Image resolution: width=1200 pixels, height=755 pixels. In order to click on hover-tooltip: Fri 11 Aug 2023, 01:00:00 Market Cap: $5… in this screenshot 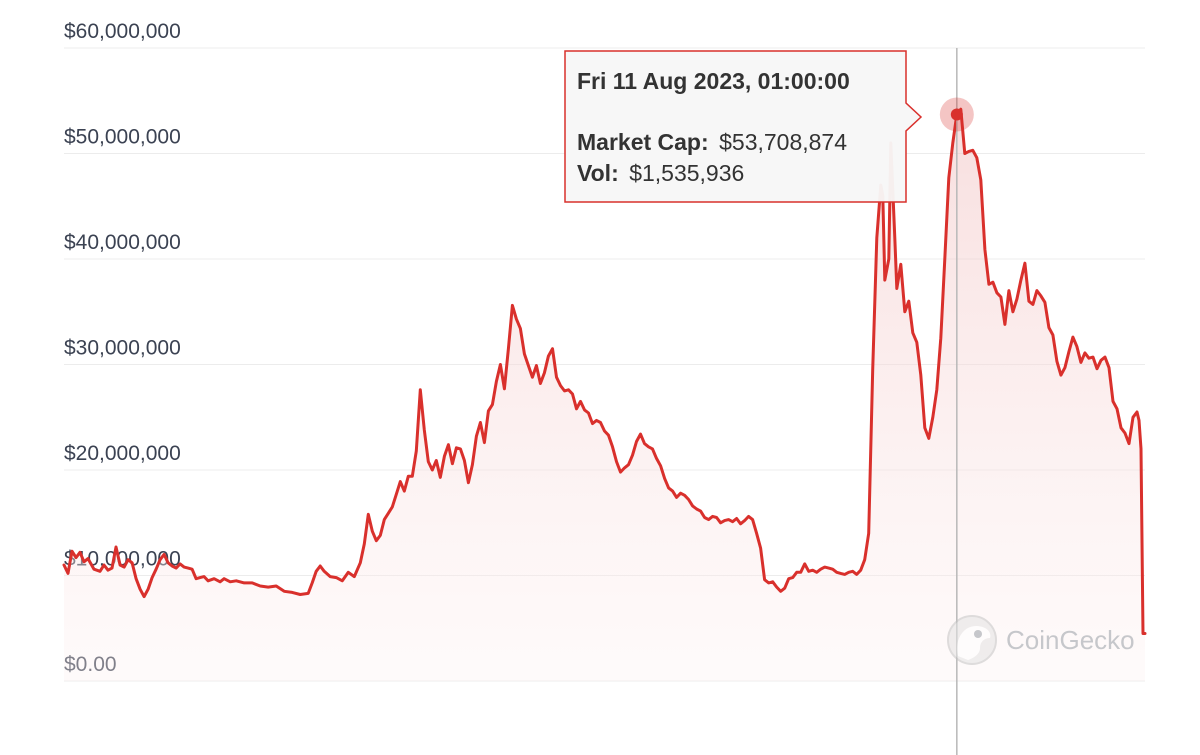, I will do `click(743, 126)`.